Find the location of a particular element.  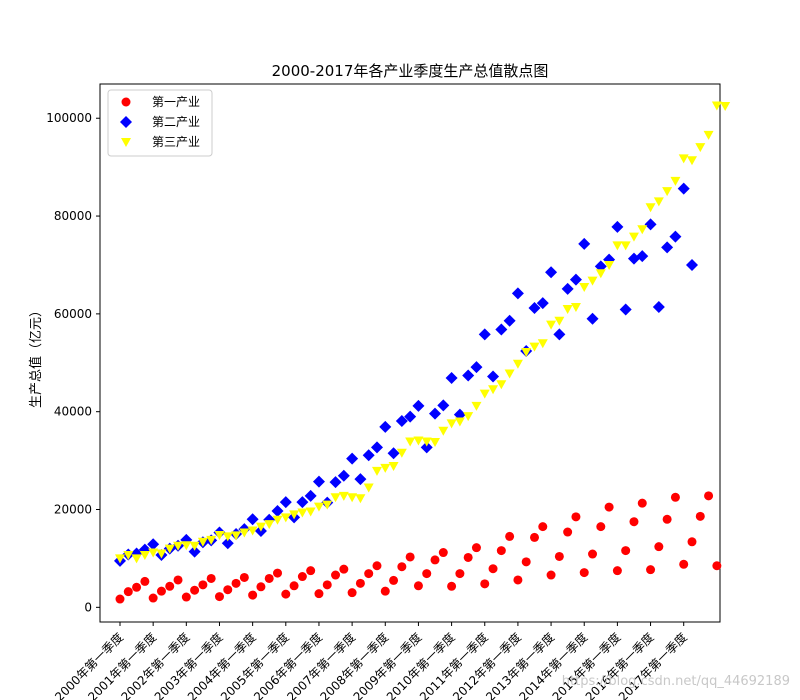

y-axis: 0 20000 40000 60000 80000 100000 is located at coordinates (73, 362).